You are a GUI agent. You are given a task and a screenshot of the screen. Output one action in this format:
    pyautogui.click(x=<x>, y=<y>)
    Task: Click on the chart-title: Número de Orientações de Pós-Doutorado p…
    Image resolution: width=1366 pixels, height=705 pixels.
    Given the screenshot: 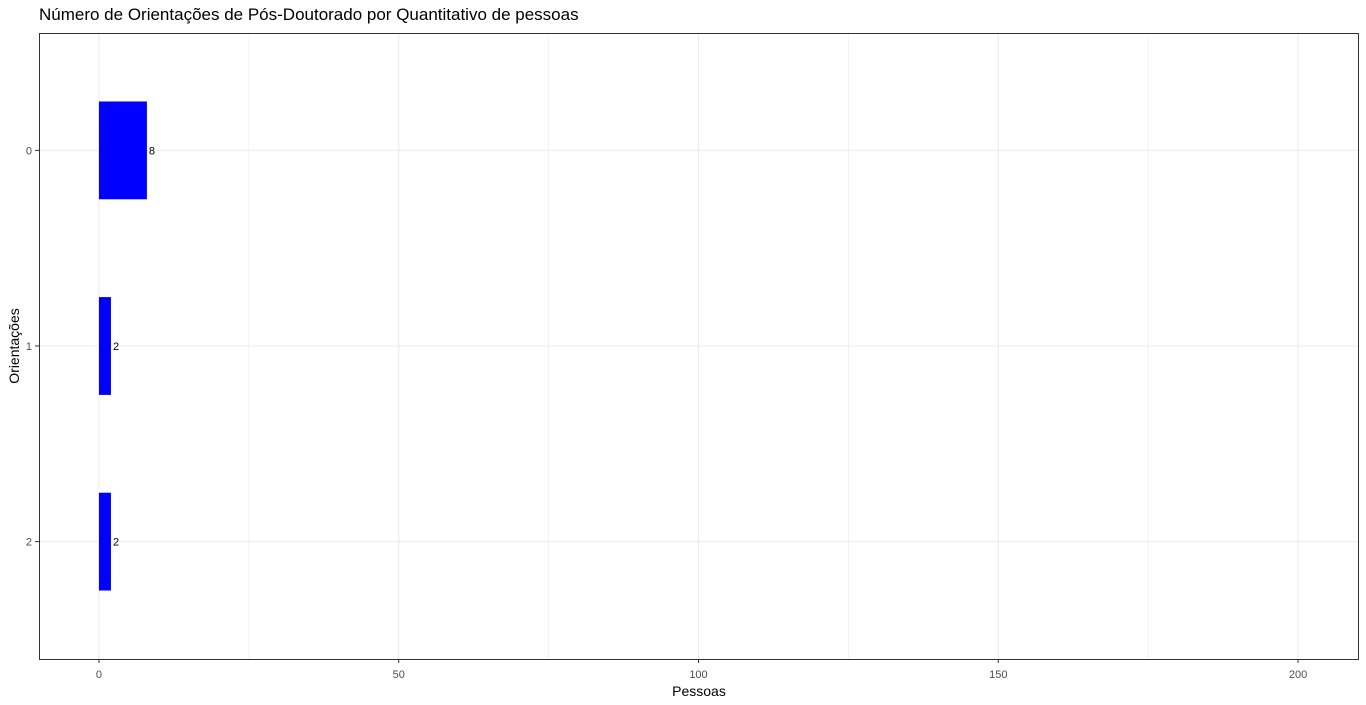 What is the action you would take?
    pyautogui.click(x=309, y=14)
    